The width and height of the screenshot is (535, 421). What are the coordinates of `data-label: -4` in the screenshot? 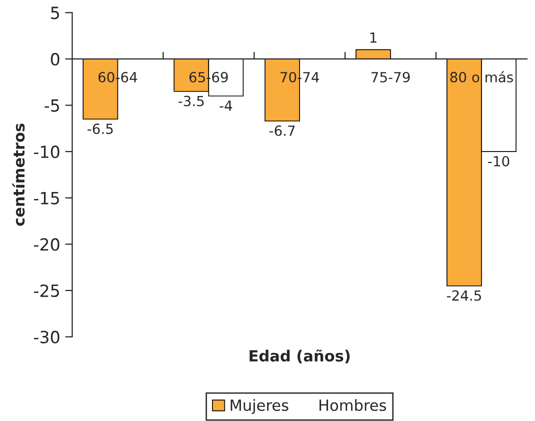 It's located at (226, 105).